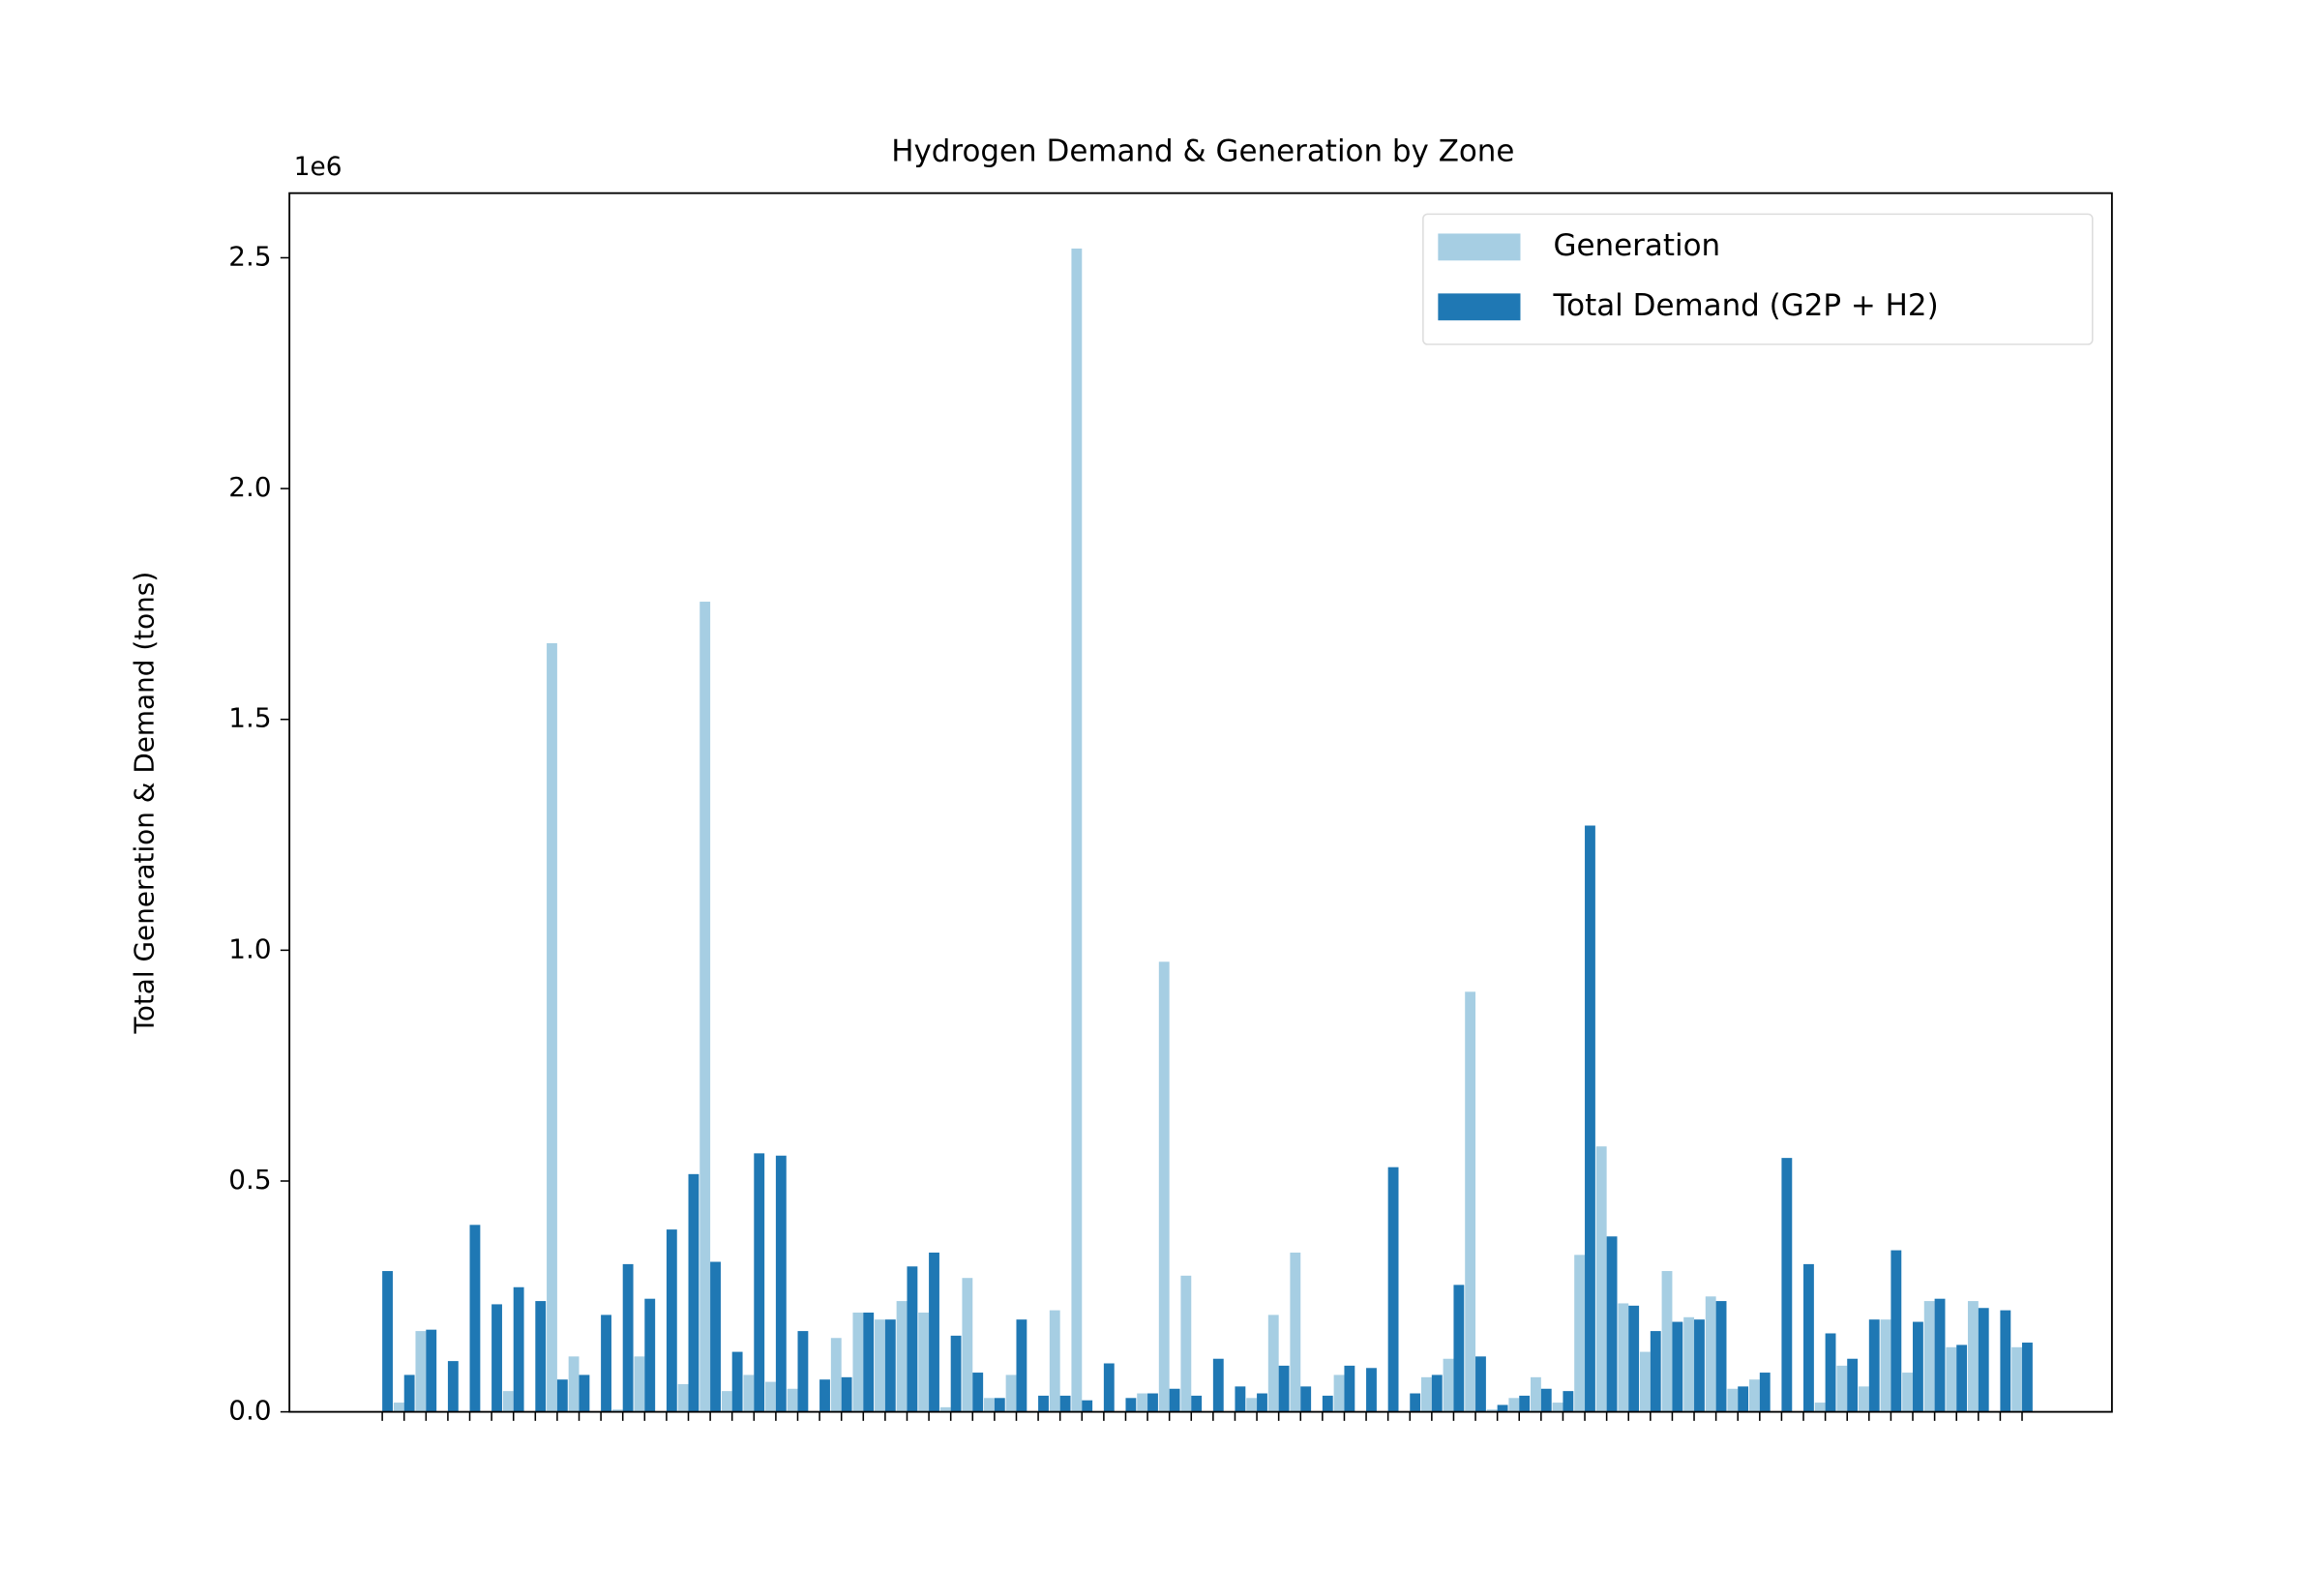  Describe the element at coordinates (249, 718) in the screenshot. I see `y-tick-label: 1.5` at that location.